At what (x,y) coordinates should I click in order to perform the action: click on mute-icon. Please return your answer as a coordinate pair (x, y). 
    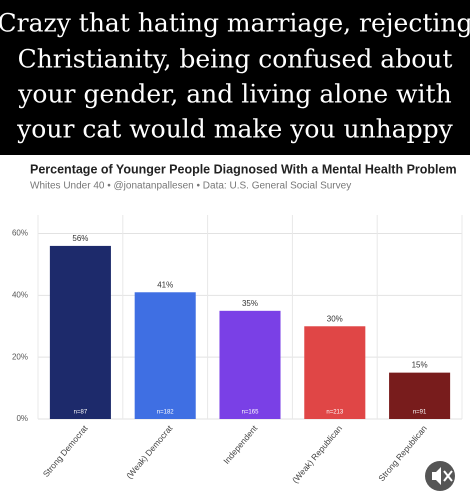
    Looking at the image, I should click on (440, 476).